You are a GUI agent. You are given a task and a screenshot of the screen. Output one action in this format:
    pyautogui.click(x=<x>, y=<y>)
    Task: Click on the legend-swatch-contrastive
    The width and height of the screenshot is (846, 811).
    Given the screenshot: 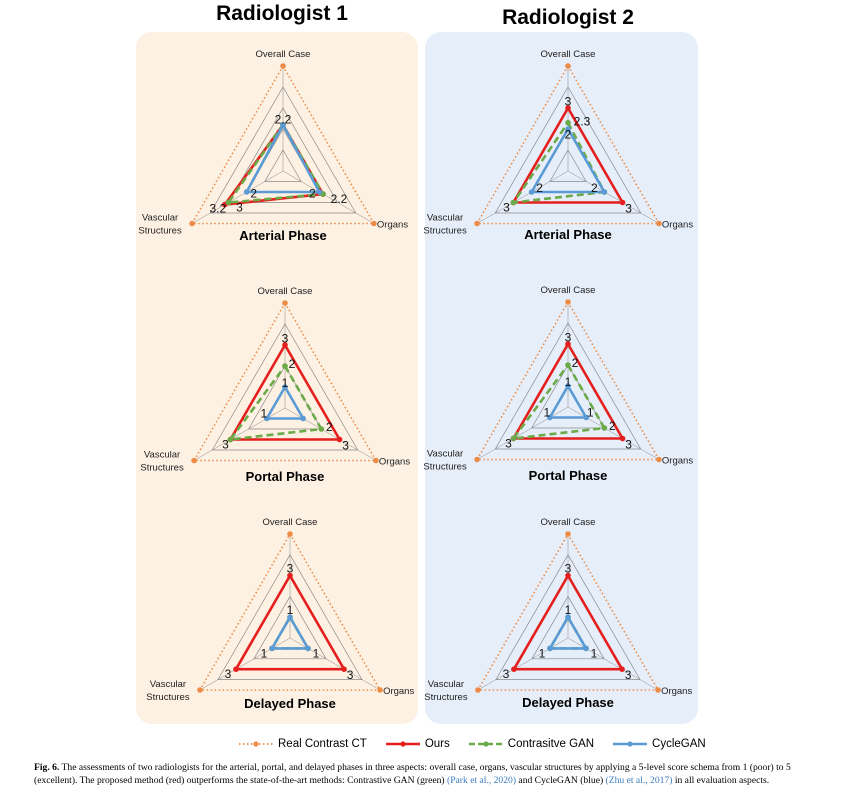 What is the action you would take?
    pyautogui.click(x=485, y=744)
    